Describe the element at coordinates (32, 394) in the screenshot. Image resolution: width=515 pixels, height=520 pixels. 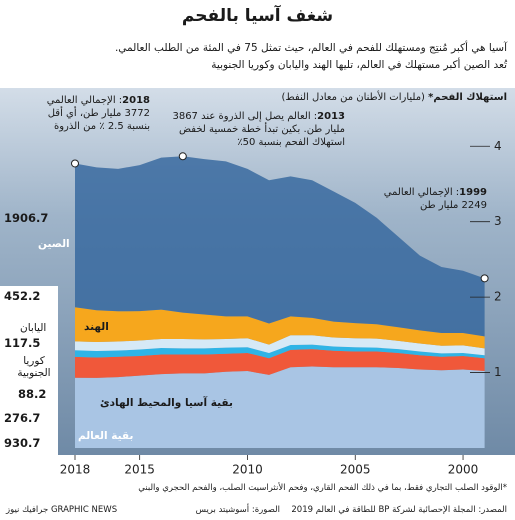
I see `value-label: 88.2` at that location.